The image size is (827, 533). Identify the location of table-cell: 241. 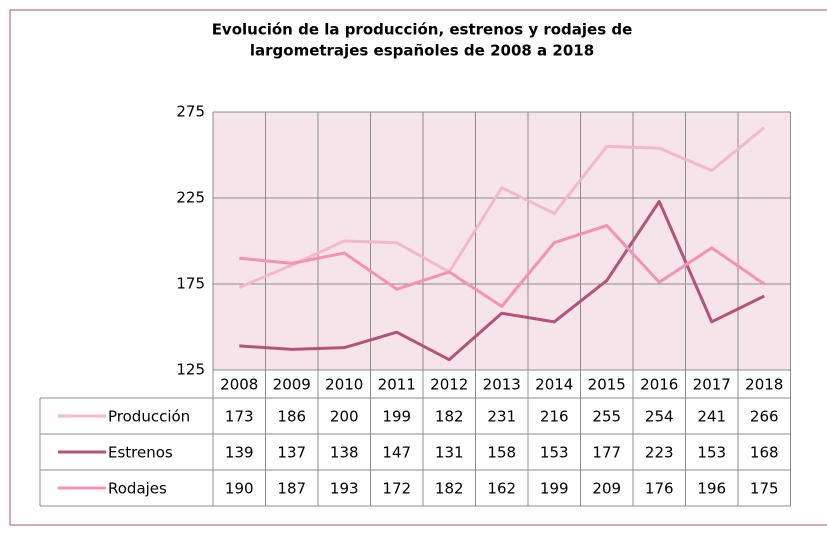
(711, 417).